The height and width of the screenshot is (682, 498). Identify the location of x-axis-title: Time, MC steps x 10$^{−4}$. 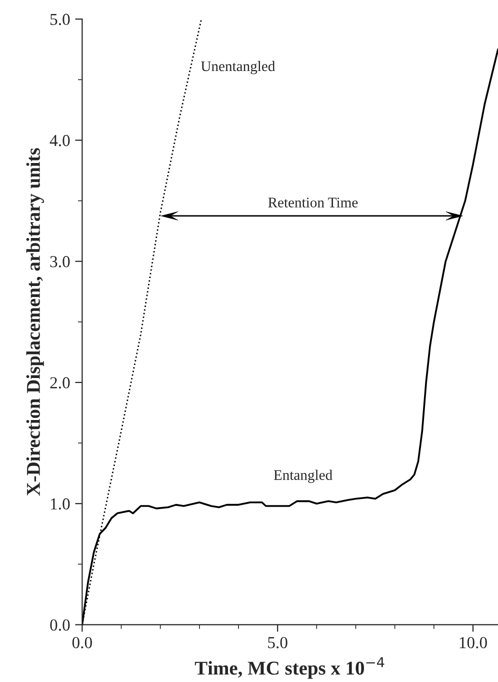
(289, 668).